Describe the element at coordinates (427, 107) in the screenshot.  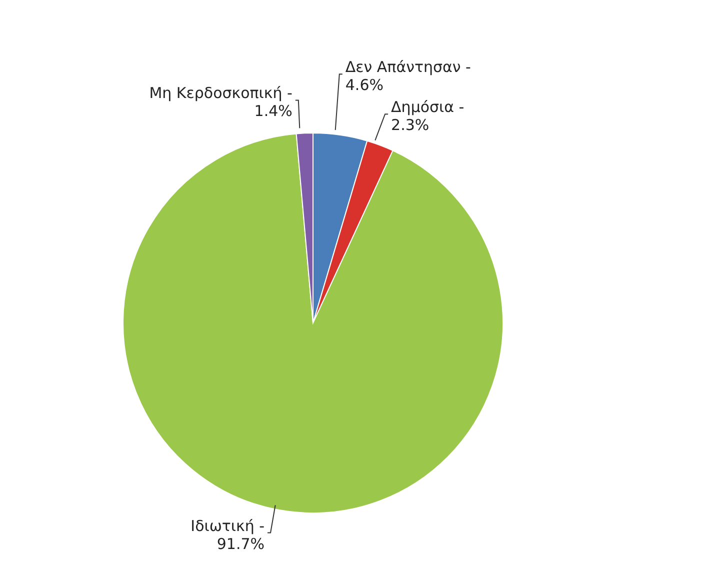
I see `slice-label: Δημόσια -` at that location.